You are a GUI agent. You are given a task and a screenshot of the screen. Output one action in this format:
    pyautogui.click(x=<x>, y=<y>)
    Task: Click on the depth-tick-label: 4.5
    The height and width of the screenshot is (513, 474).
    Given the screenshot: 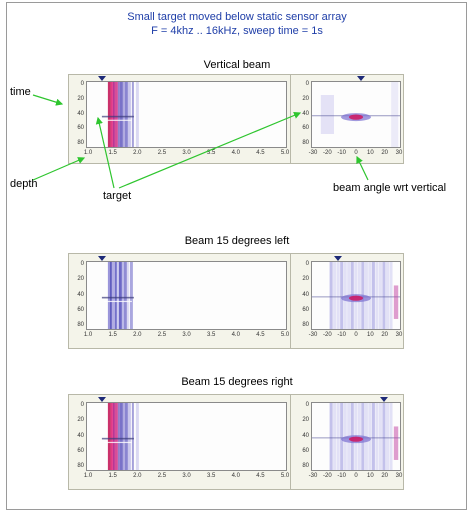 What is the action you would take?
    pyautogui.click(x=260, y=476)
    